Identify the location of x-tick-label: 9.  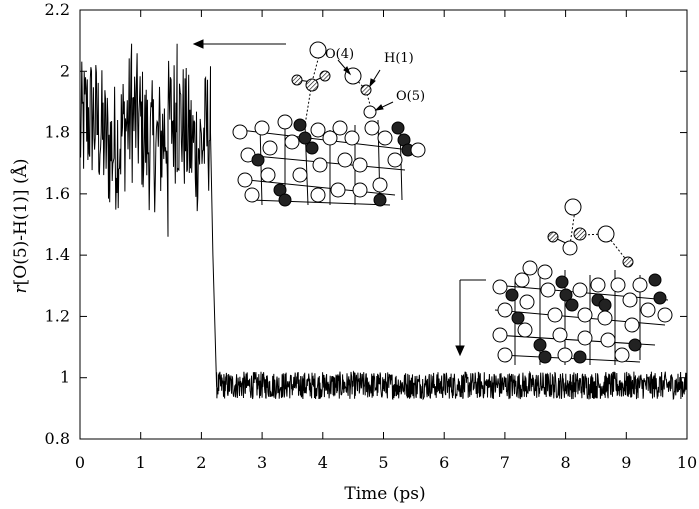
(626, 462).